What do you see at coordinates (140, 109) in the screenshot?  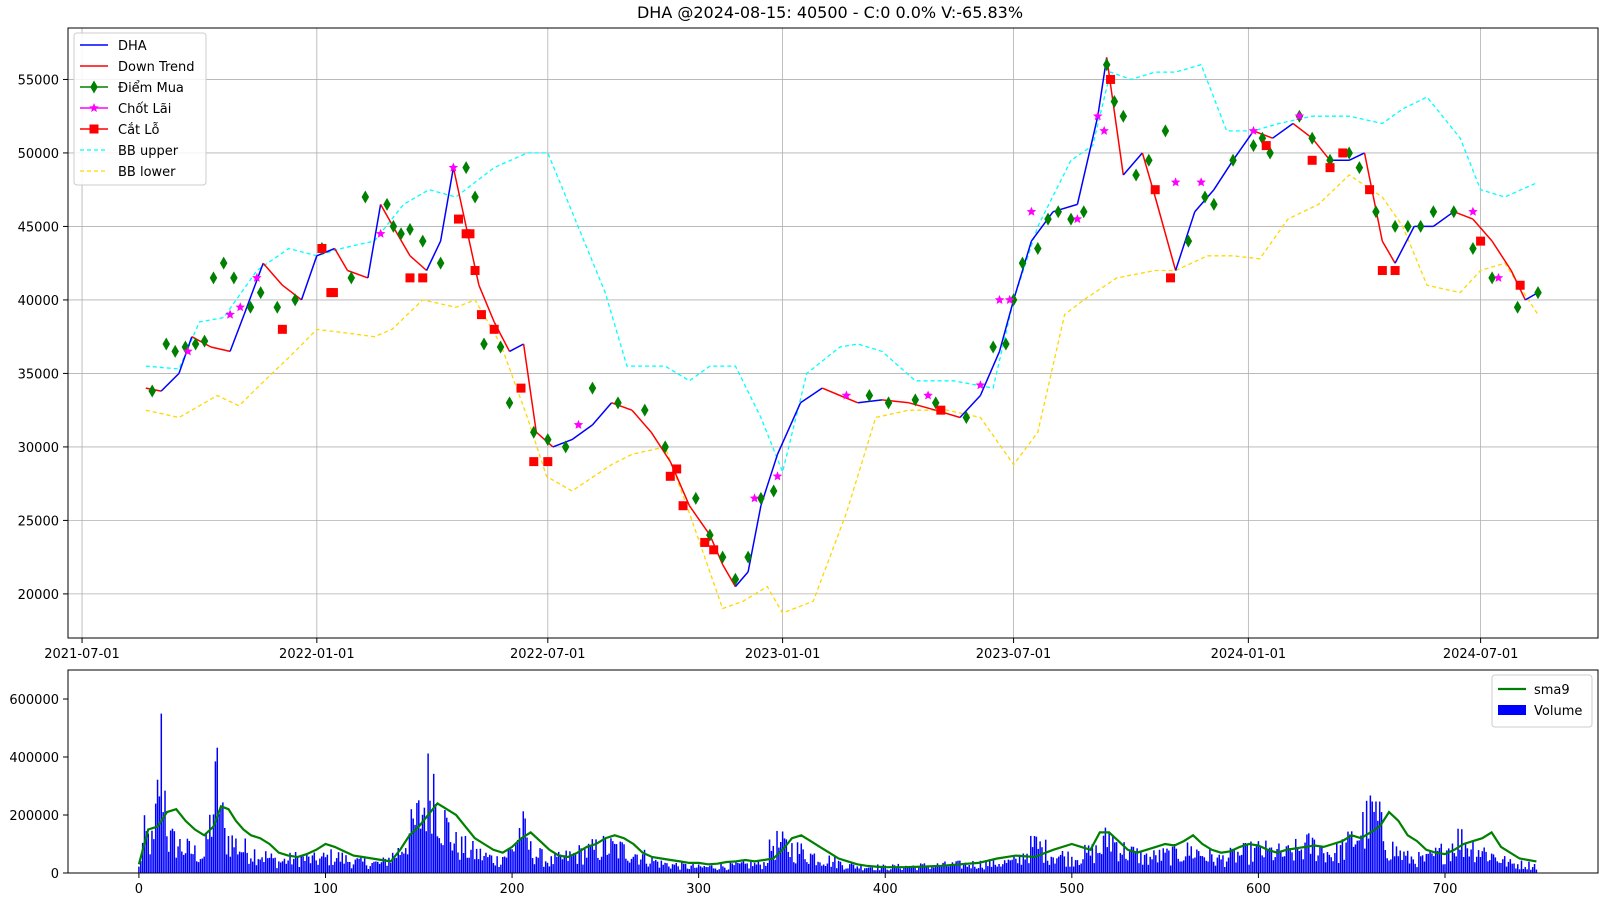 I see `legend-box` at bounding box center [140, 109].